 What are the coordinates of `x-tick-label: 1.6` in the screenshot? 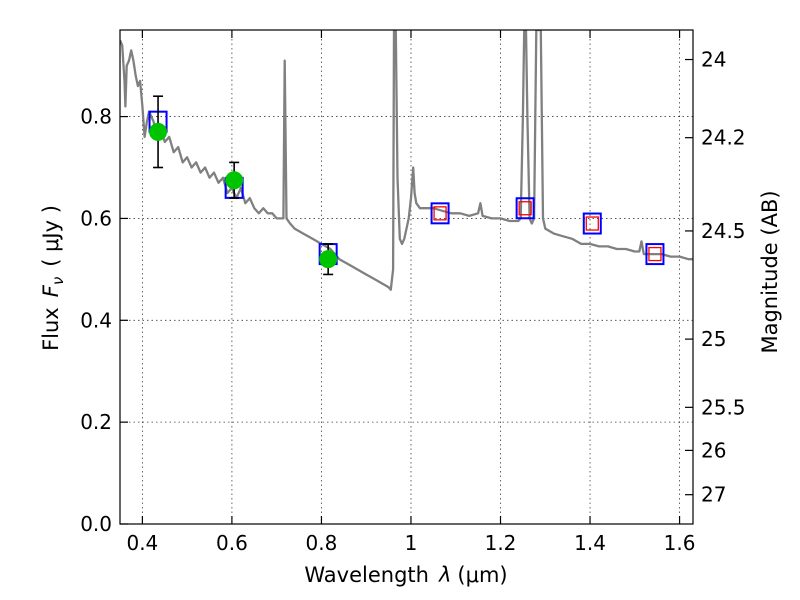 It's located at (680, 543).